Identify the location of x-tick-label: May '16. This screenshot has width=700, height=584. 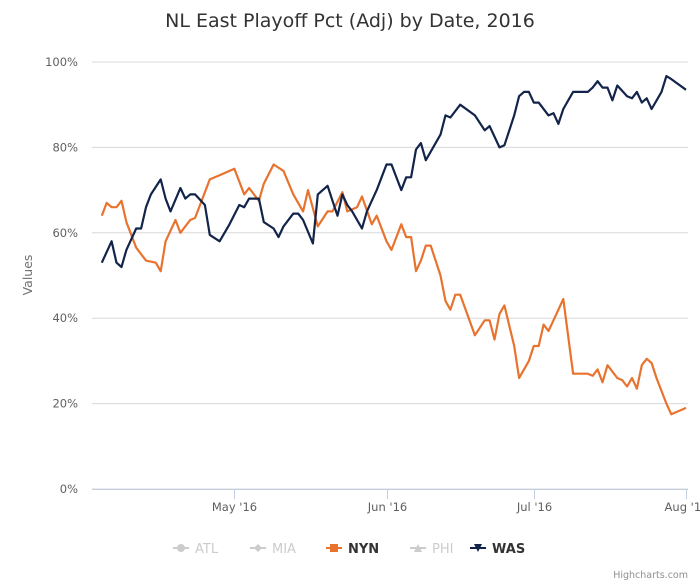
(234, 507).